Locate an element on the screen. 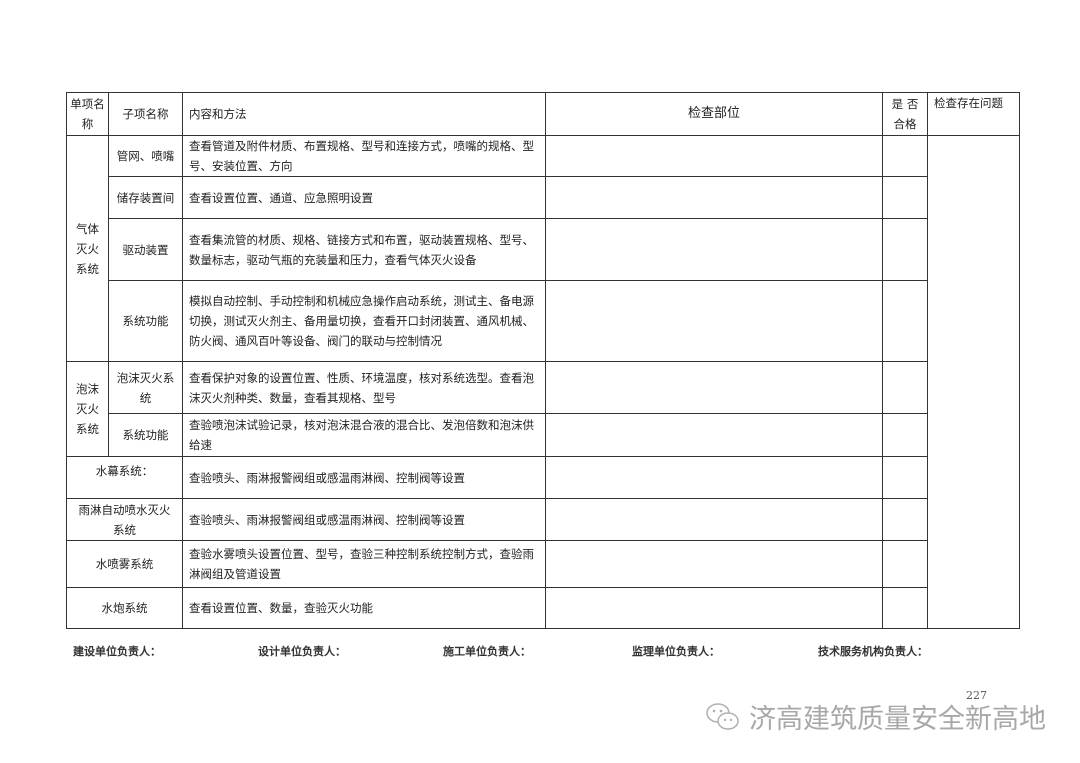 This screenshot has width=1080, height=763. system-name: 雨淋自动喷水灭火系统 is located at coordinates (124, 519).